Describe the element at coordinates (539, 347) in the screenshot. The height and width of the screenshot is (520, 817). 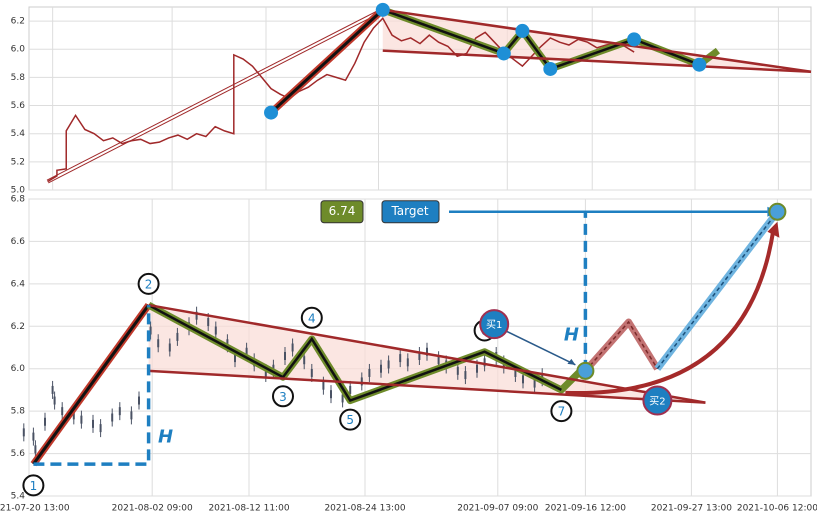
I see `buy1-pointer-line` at that location.